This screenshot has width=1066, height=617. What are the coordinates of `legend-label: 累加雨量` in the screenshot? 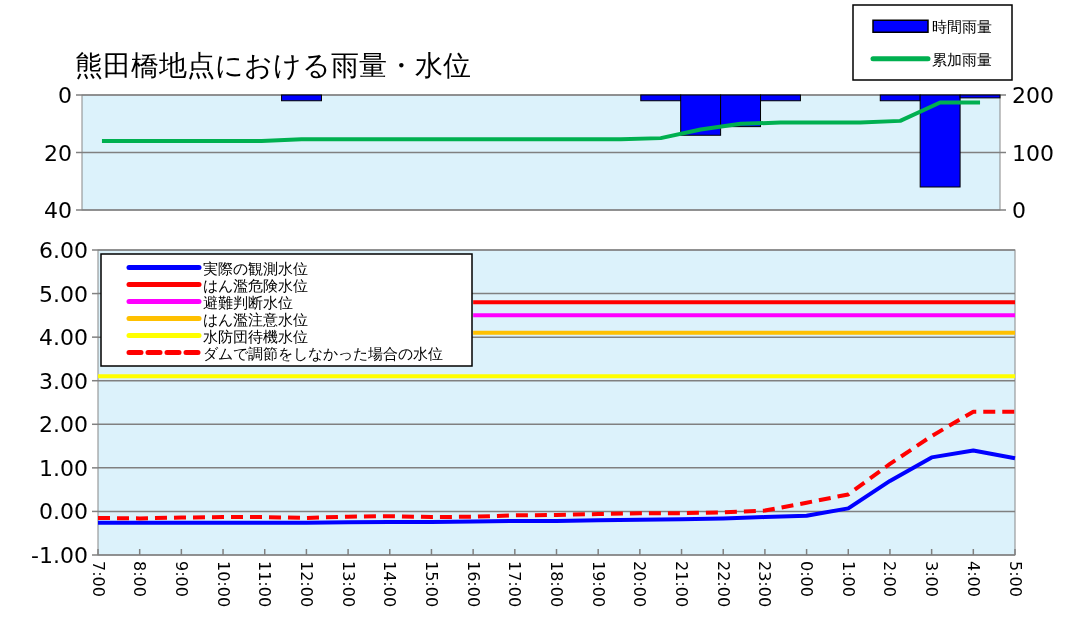 It's located at (962, 59).